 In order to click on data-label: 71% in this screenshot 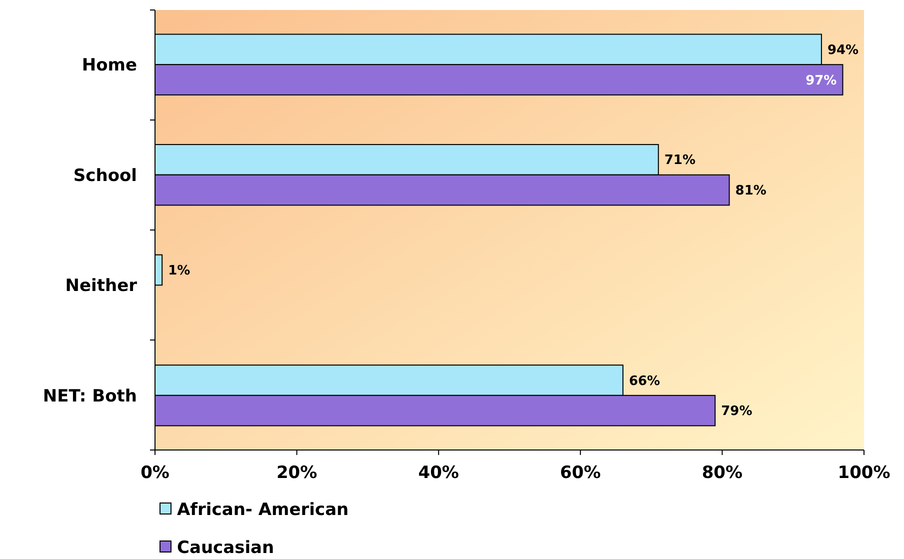, I will do `click(680, 160)`.